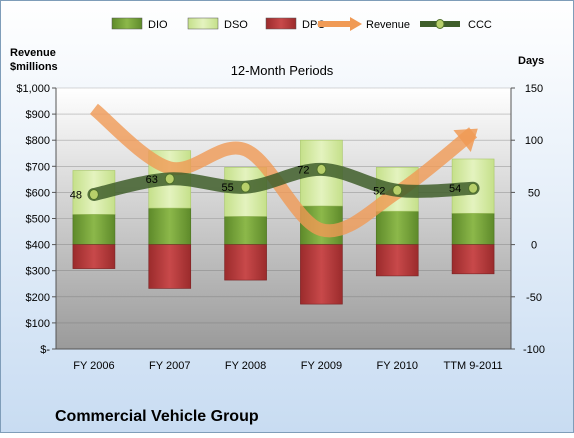  Describe the element at coordinates (388, 25) in the screenshot. I see `legend-label-revenue: Revenue` at that location.